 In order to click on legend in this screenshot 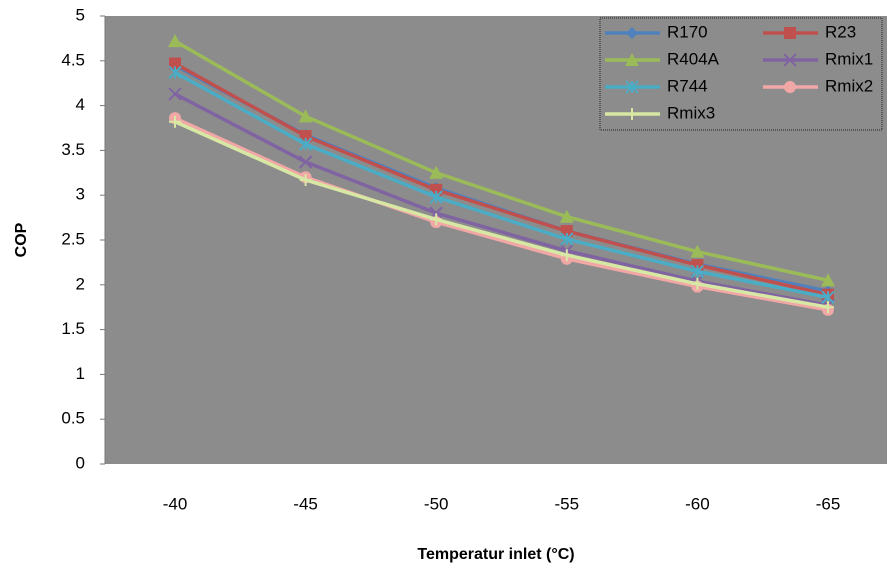, I will do `click(741, 74)`.